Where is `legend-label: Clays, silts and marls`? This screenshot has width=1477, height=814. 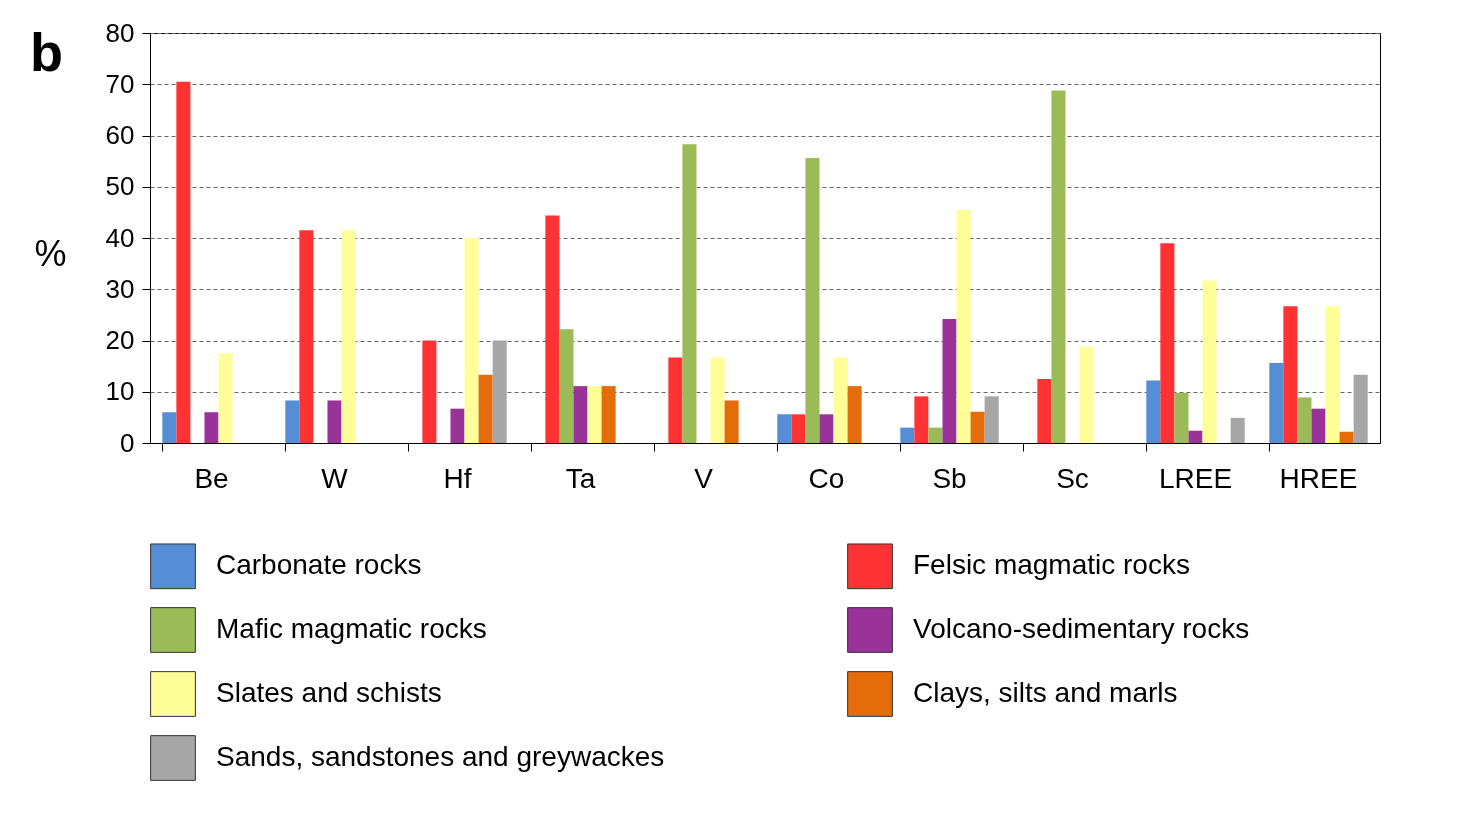 legend-label: Clays, silts and marls is located at coordinates (1045, 692).